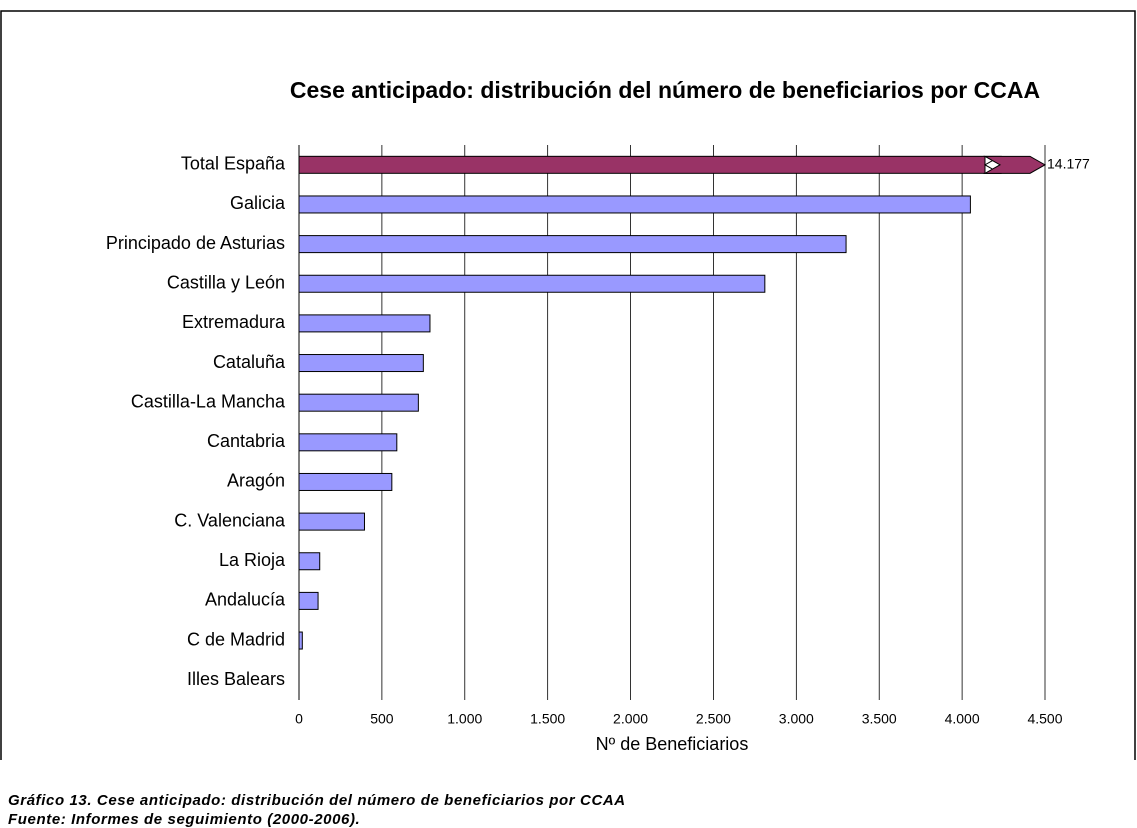  I want to click on x-tick-label: 3.500, so click(879, 719).